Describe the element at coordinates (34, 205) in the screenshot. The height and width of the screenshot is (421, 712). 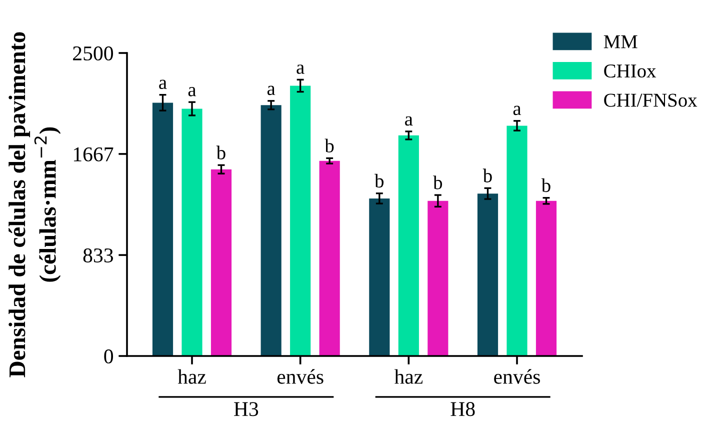
I see `y-axis-title: Densidad de células del pavimento (células·mm$^{−2}$)` at that location.